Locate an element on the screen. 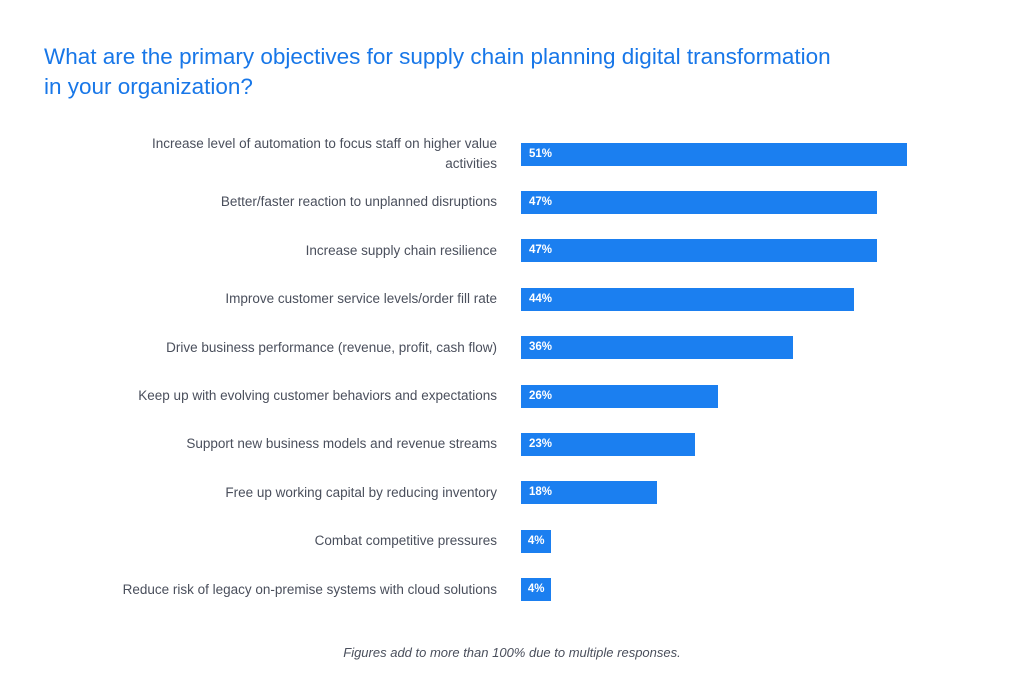 The image size is (1024, 698). bar: 18% is located at coordinates (589, 493).